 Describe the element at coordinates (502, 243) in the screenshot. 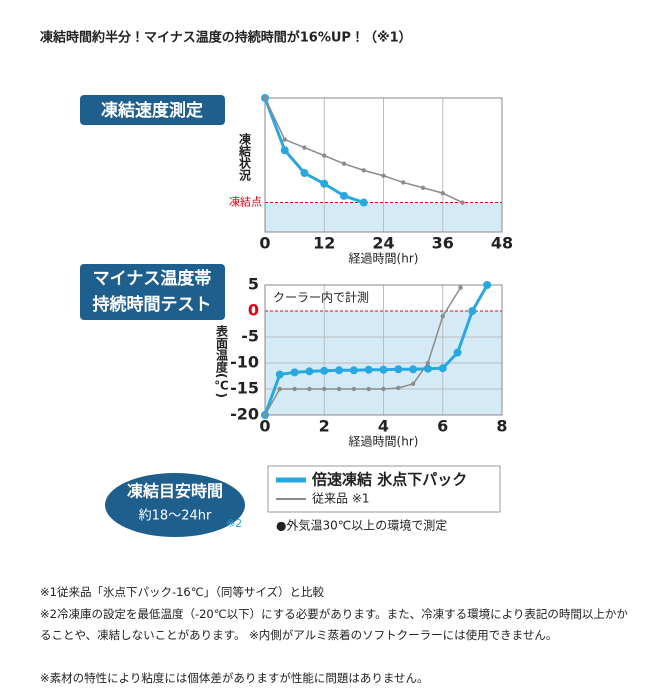

I see `x-tick-label: 48` at that location.